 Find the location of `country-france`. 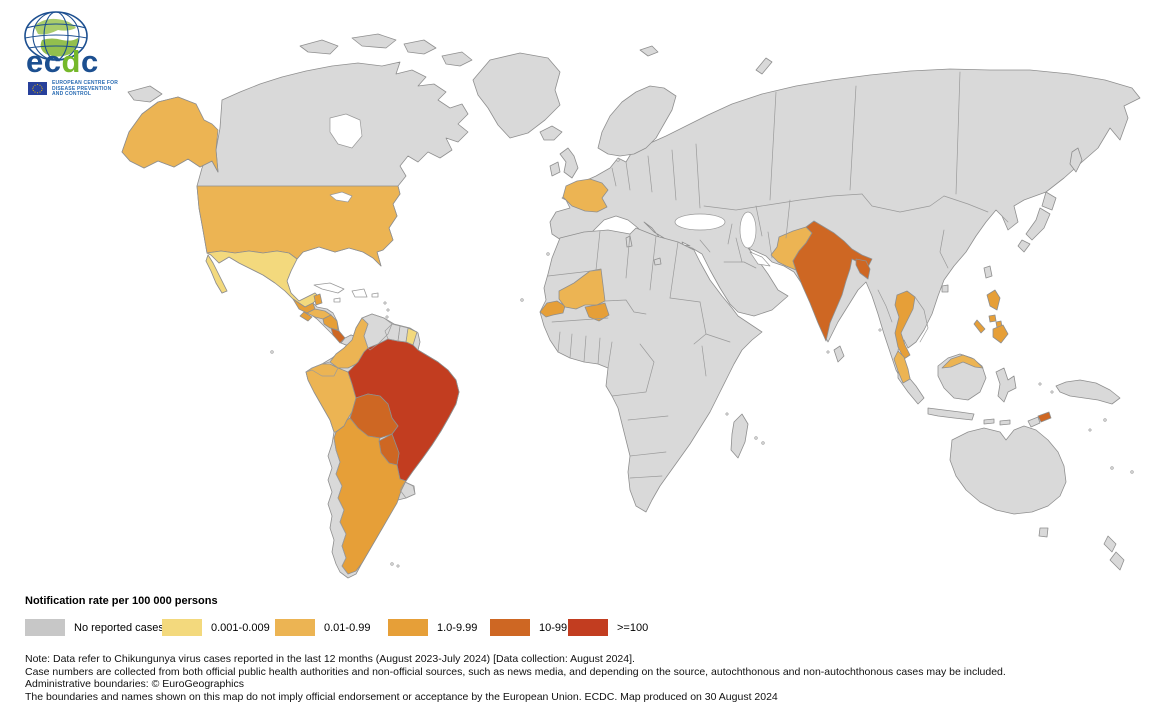

country-france is located at coordinates (585, 195).